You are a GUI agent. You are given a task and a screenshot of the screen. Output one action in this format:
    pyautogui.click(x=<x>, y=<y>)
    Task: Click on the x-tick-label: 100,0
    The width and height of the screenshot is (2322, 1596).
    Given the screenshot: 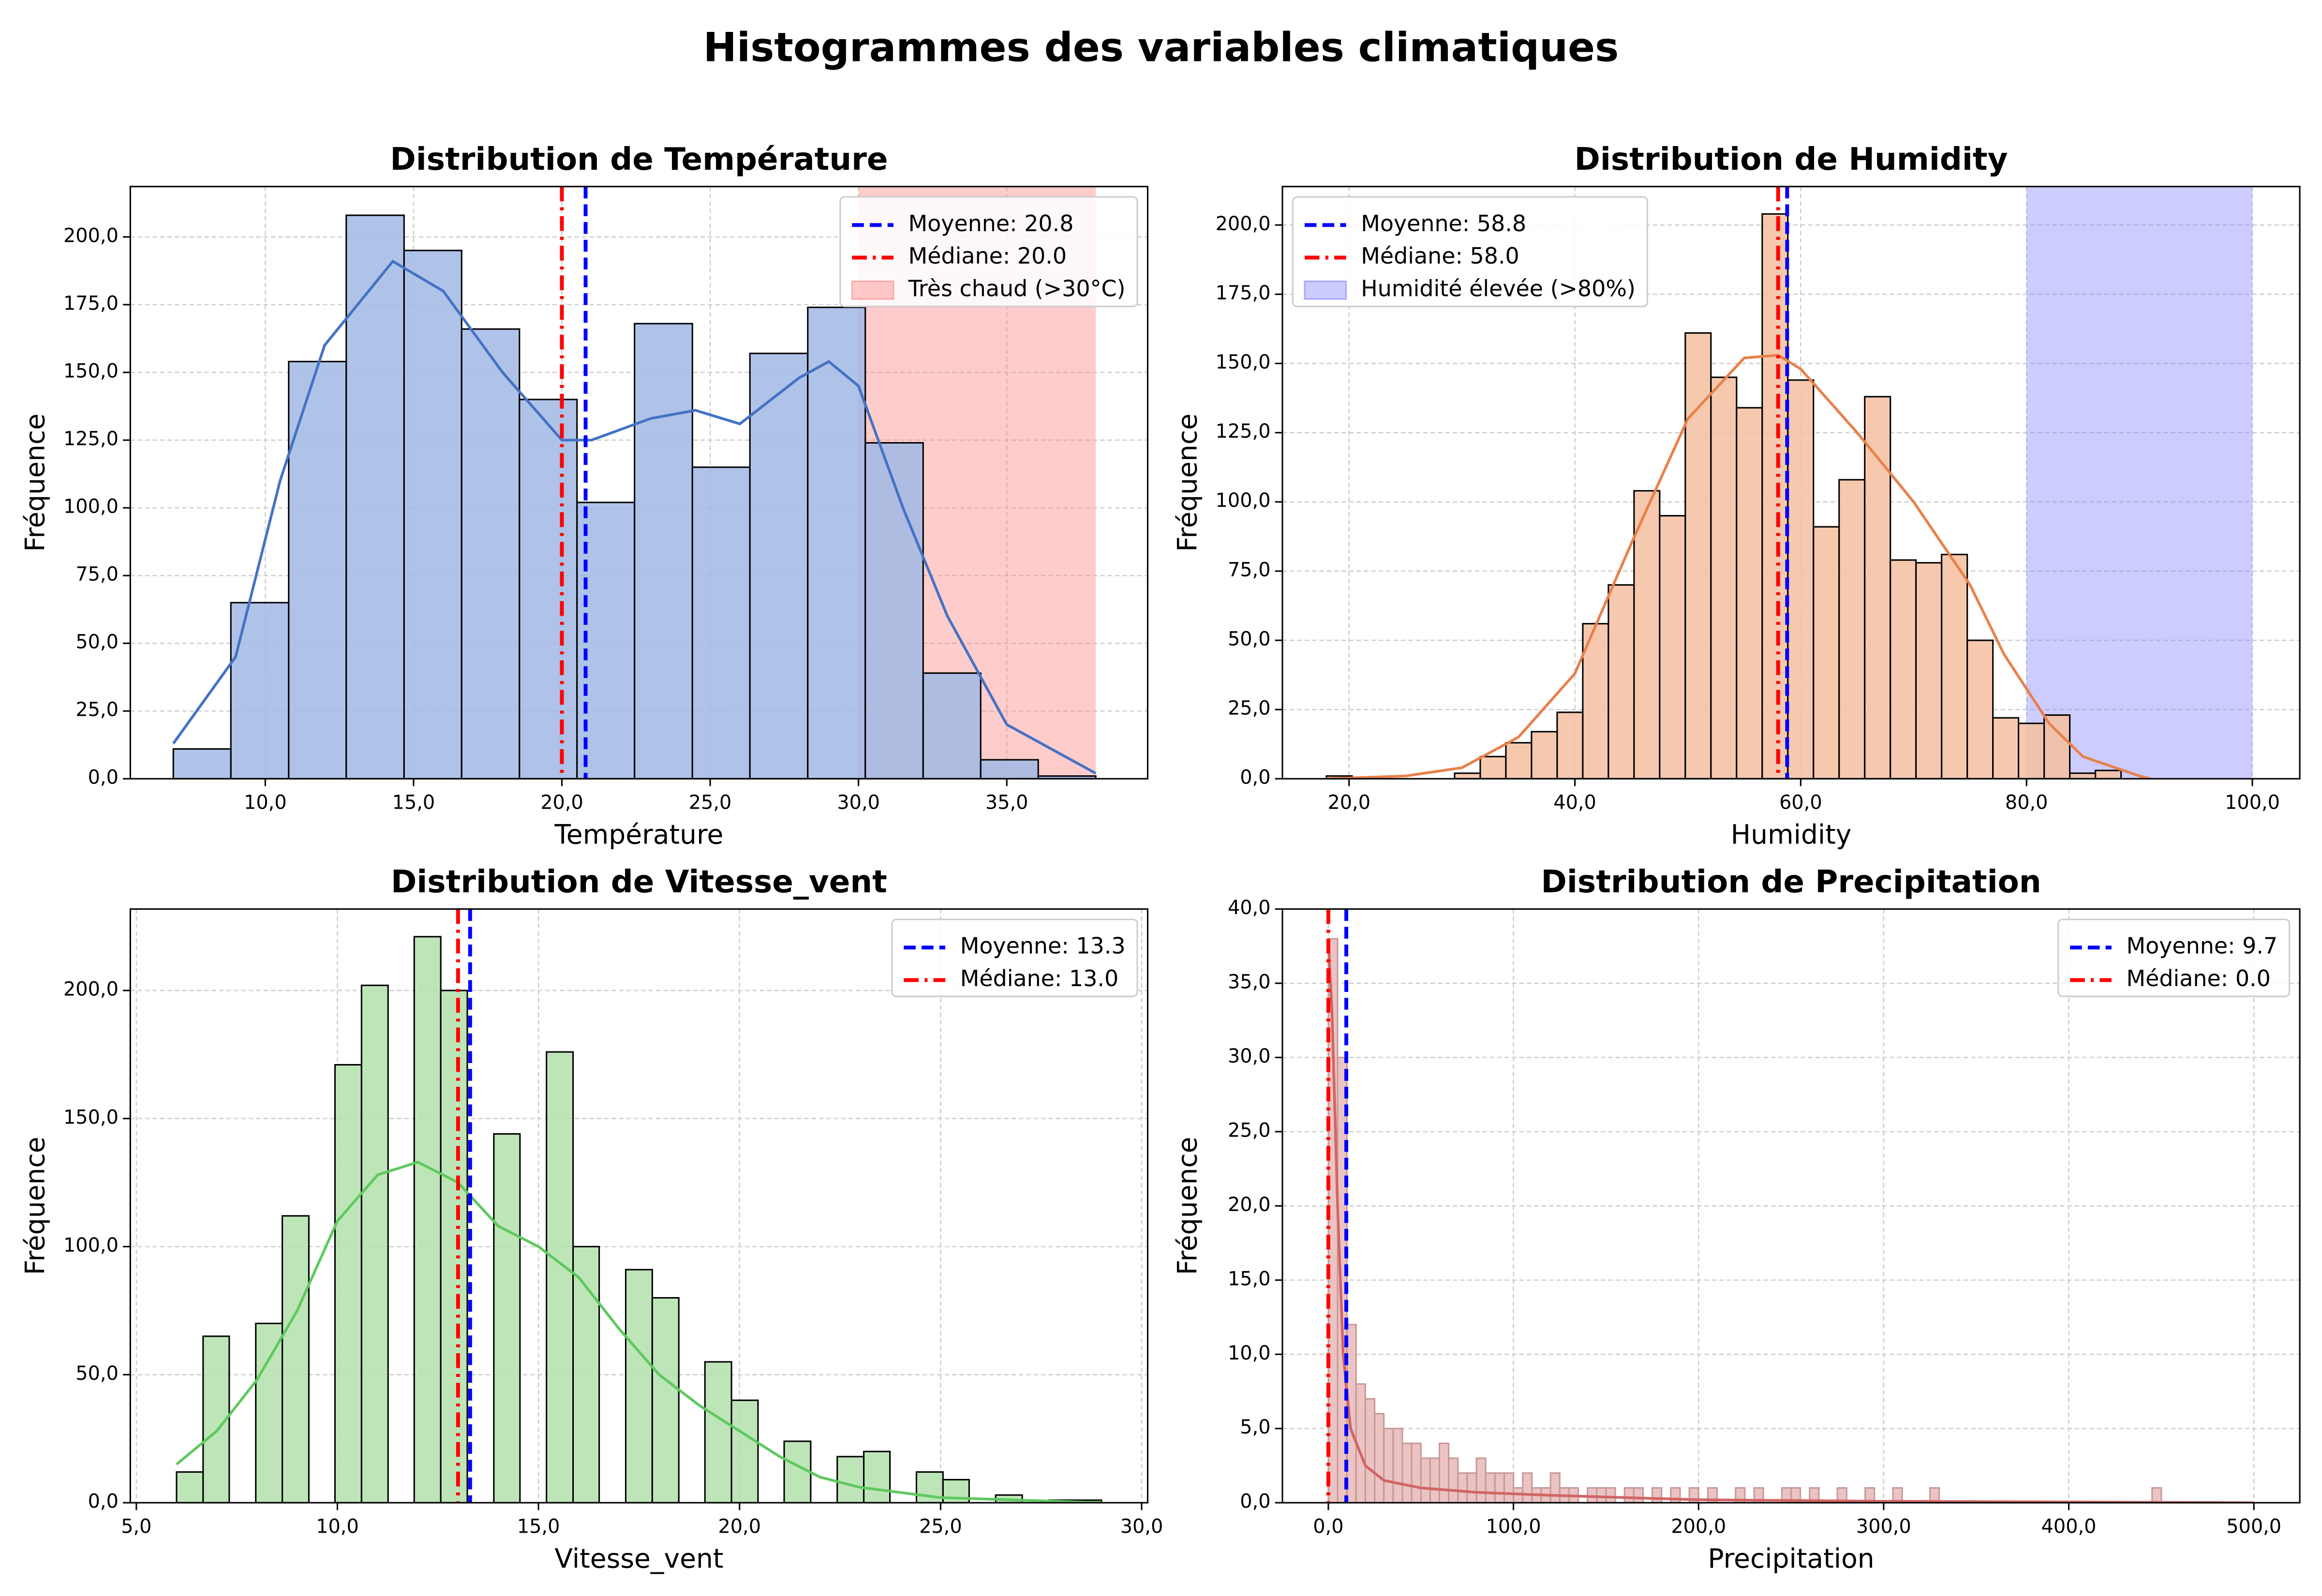 What is the action you would take?
    pyautogui.click(x=2252, y=803)
    